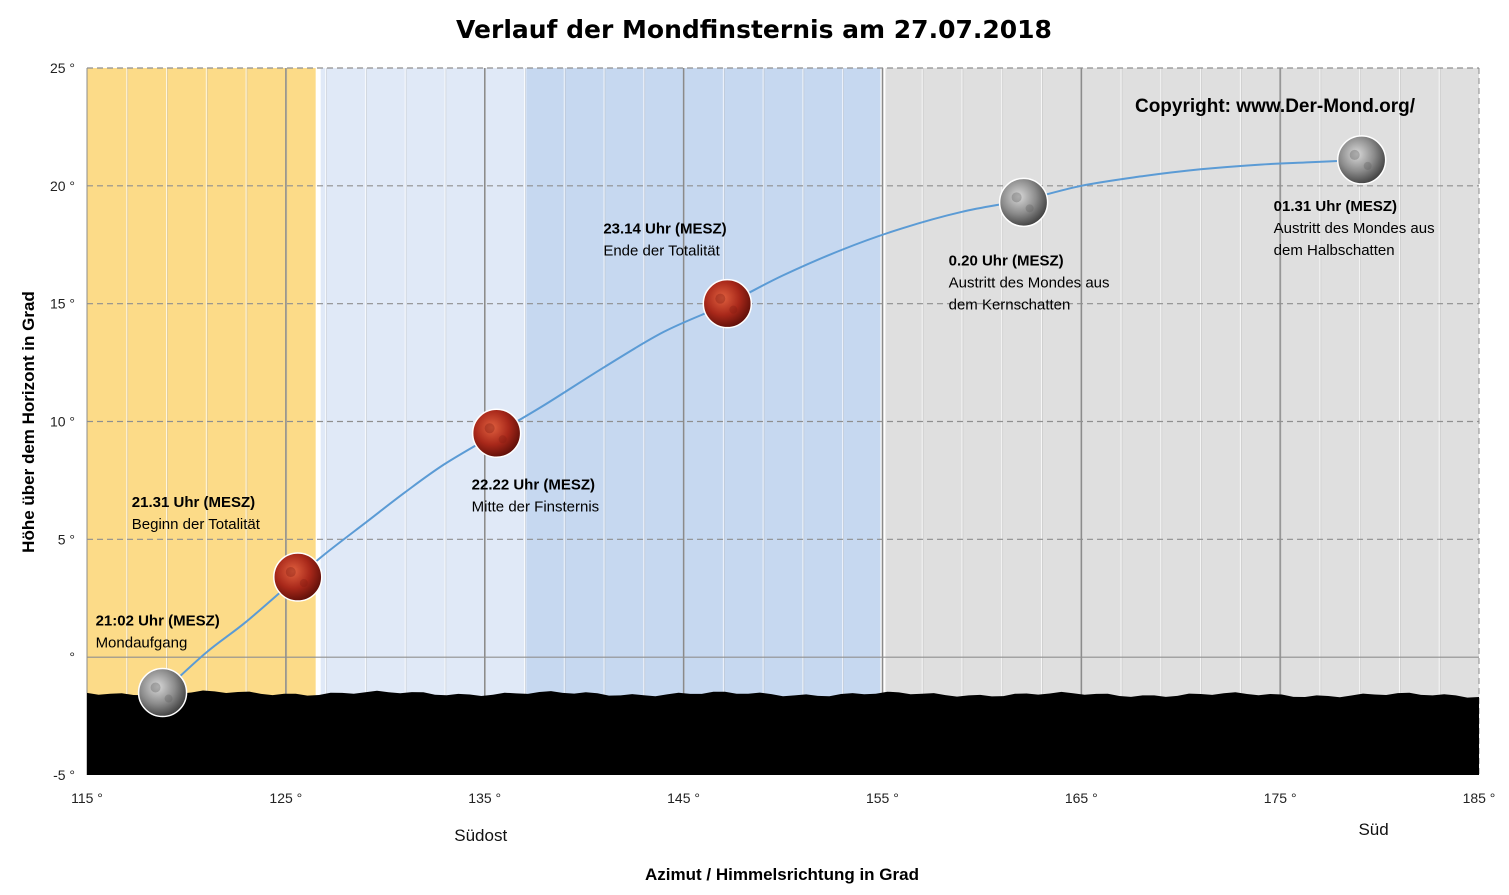  What do you see at coordinates (782, 874) in the screenshot?
I see `x-axis-title: Azimut / Himmelsrichtung in Grad` at bounding box center [782, 874].